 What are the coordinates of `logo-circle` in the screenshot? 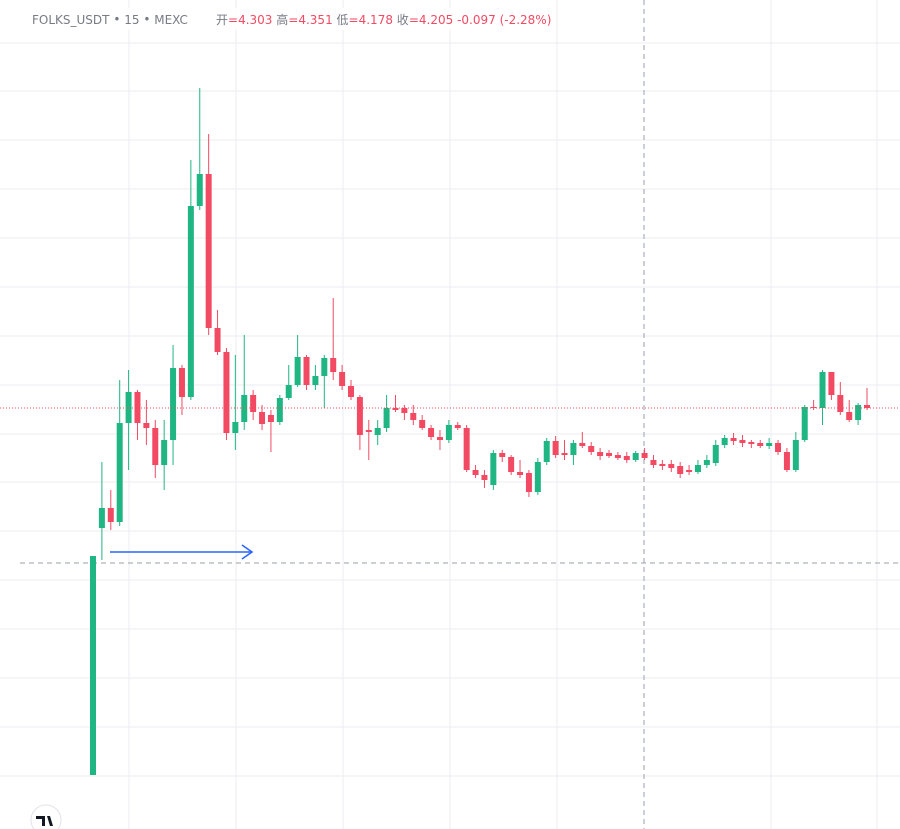 It's located at (46, 816).